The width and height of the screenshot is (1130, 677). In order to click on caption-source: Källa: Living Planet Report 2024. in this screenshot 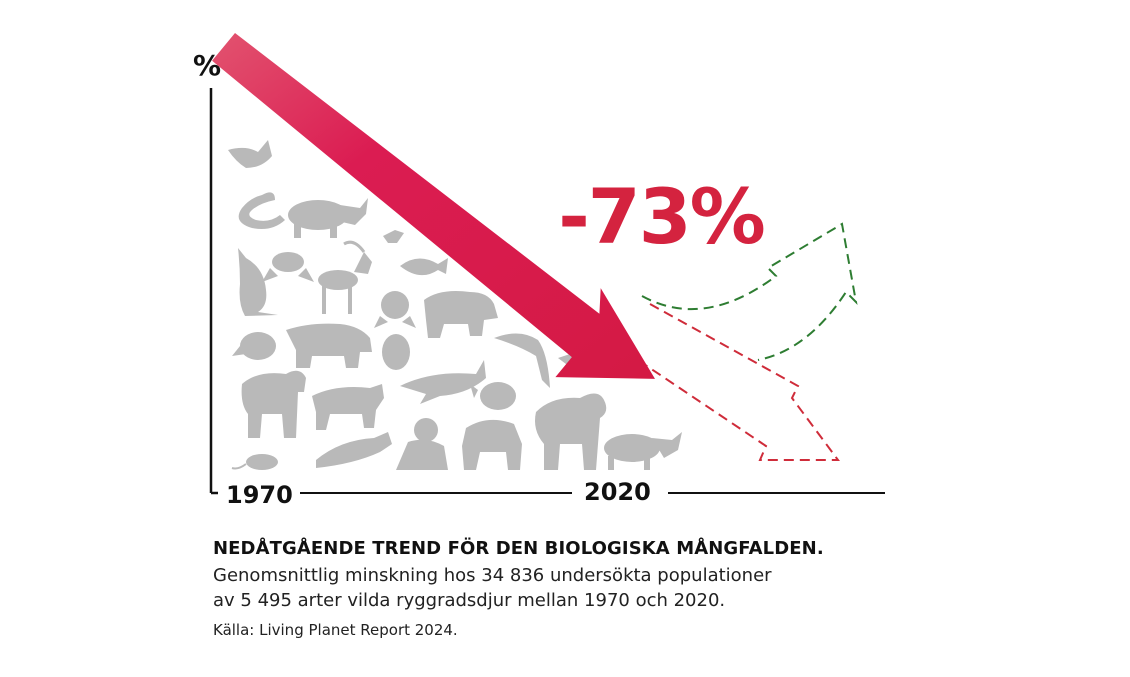, I will do `click(335, 630)`.